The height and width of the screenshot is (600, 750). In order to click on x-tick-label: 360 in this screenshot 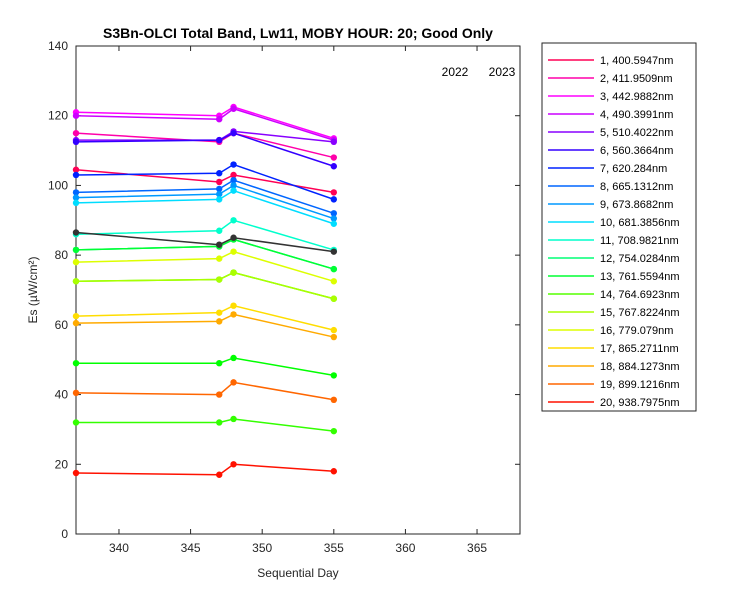, I will do `click(405, 548)`.